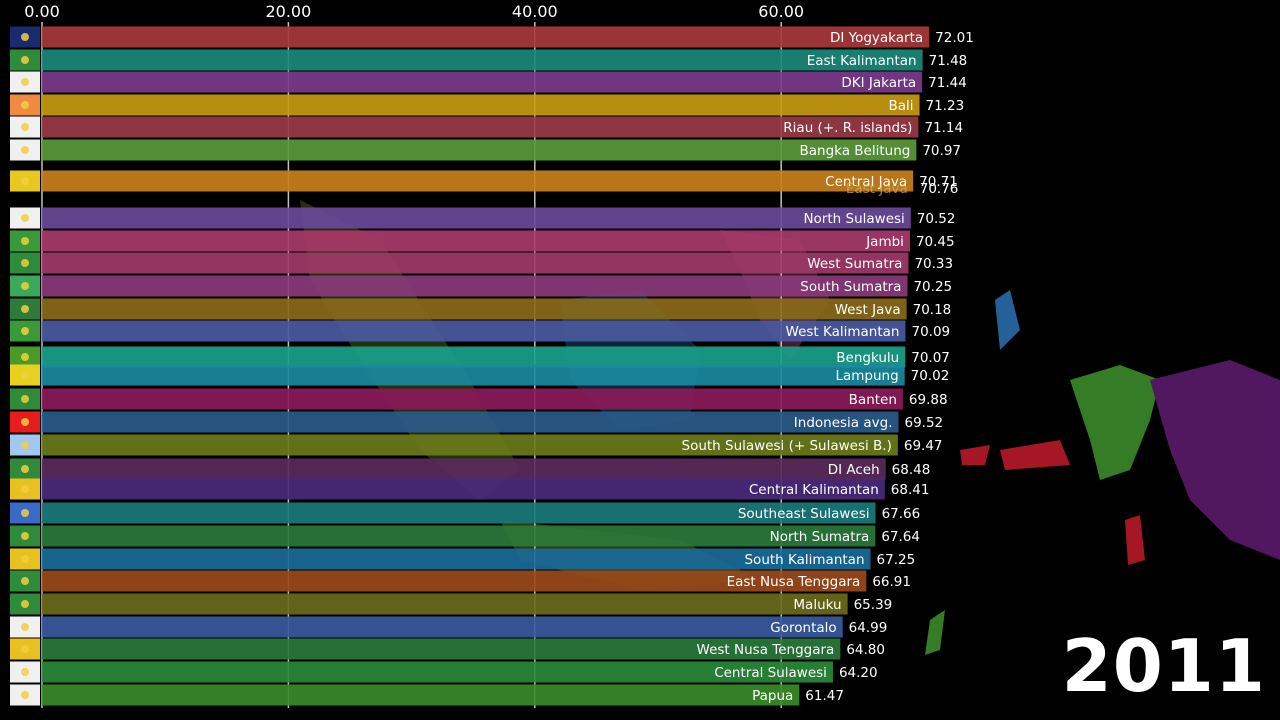 The image size is (1280, 720). What do you see at coordinates (873, 400) in the screenshot?
I see `bar-name-label: Banten` at bounding box center [873, 400].